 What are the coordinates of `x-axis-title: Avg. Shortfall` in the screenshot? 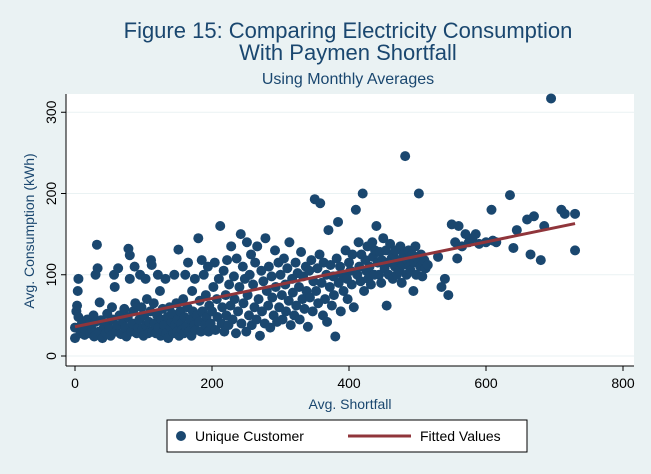 It's located at (349, 404).